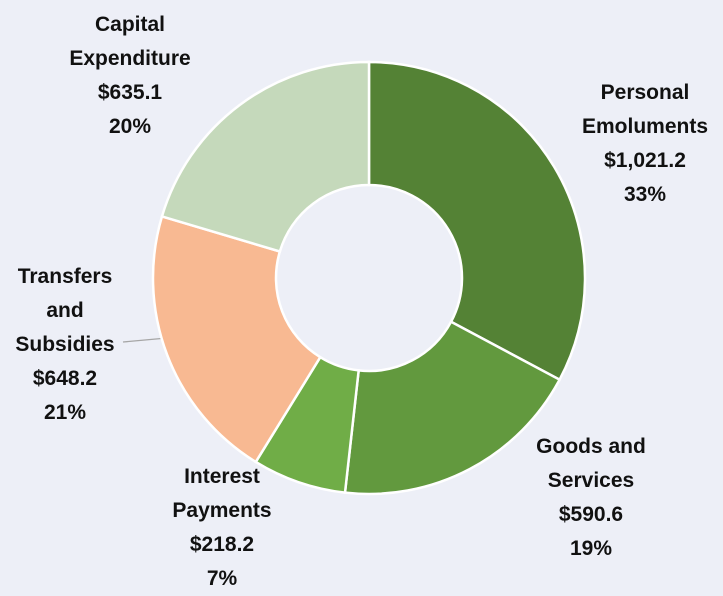 The image size is (723, 596). Describe the element at coordinates (65, 412) in the screenshot. I see `percent-label: 21%` at that location.